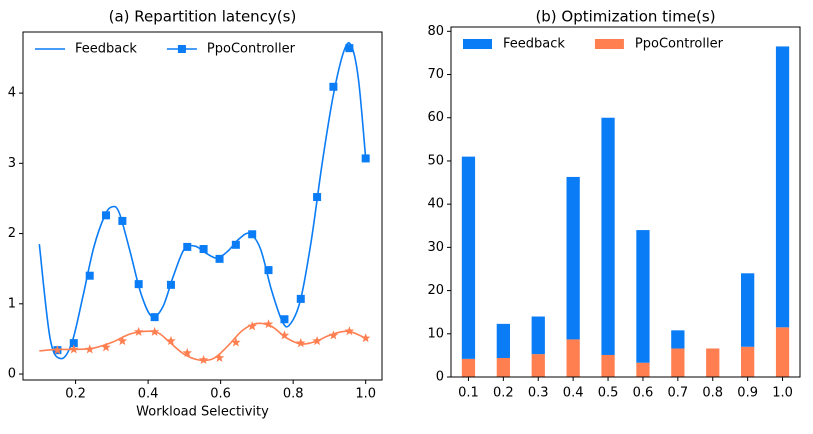  What do you see at coordinates (435, 204) in the screenshot?
I see `y-tick-label: 40` at bounding box center [435, 204].